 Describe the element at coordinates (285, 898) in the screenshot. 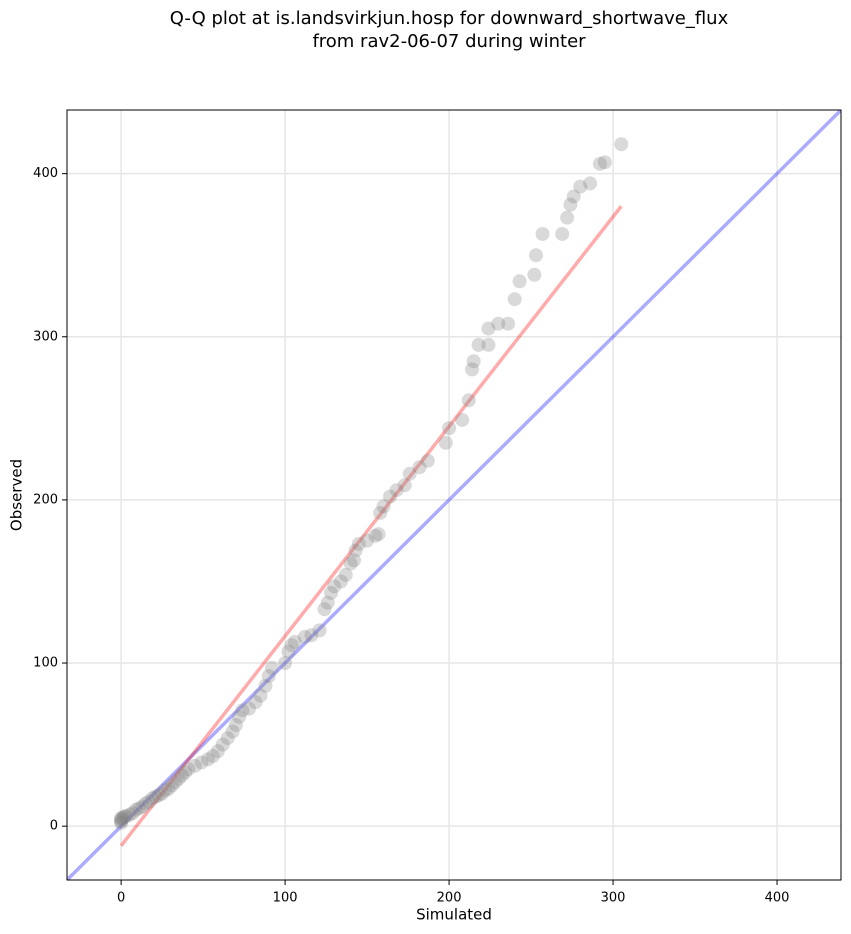

I see `x-tick-label: 100` at that location.